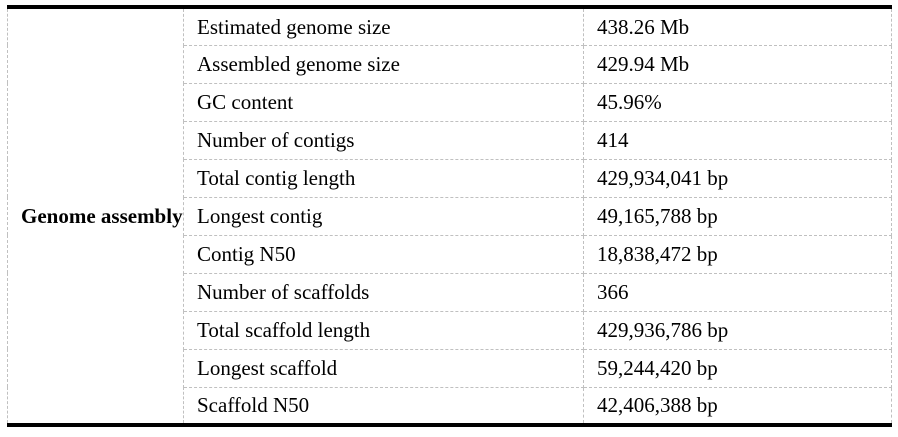  Describe the element at coordinates (383, 102) in the screenshot. I see `metric-cell: GC content` at that location.